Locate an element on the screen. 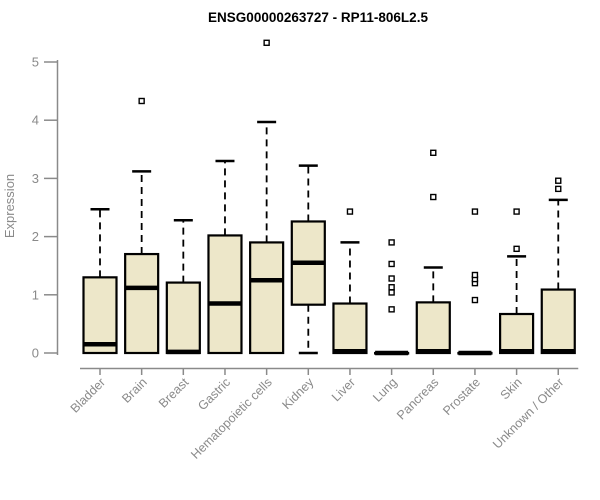  x-tick-label: Bladder is located at coordinates (88, 395).